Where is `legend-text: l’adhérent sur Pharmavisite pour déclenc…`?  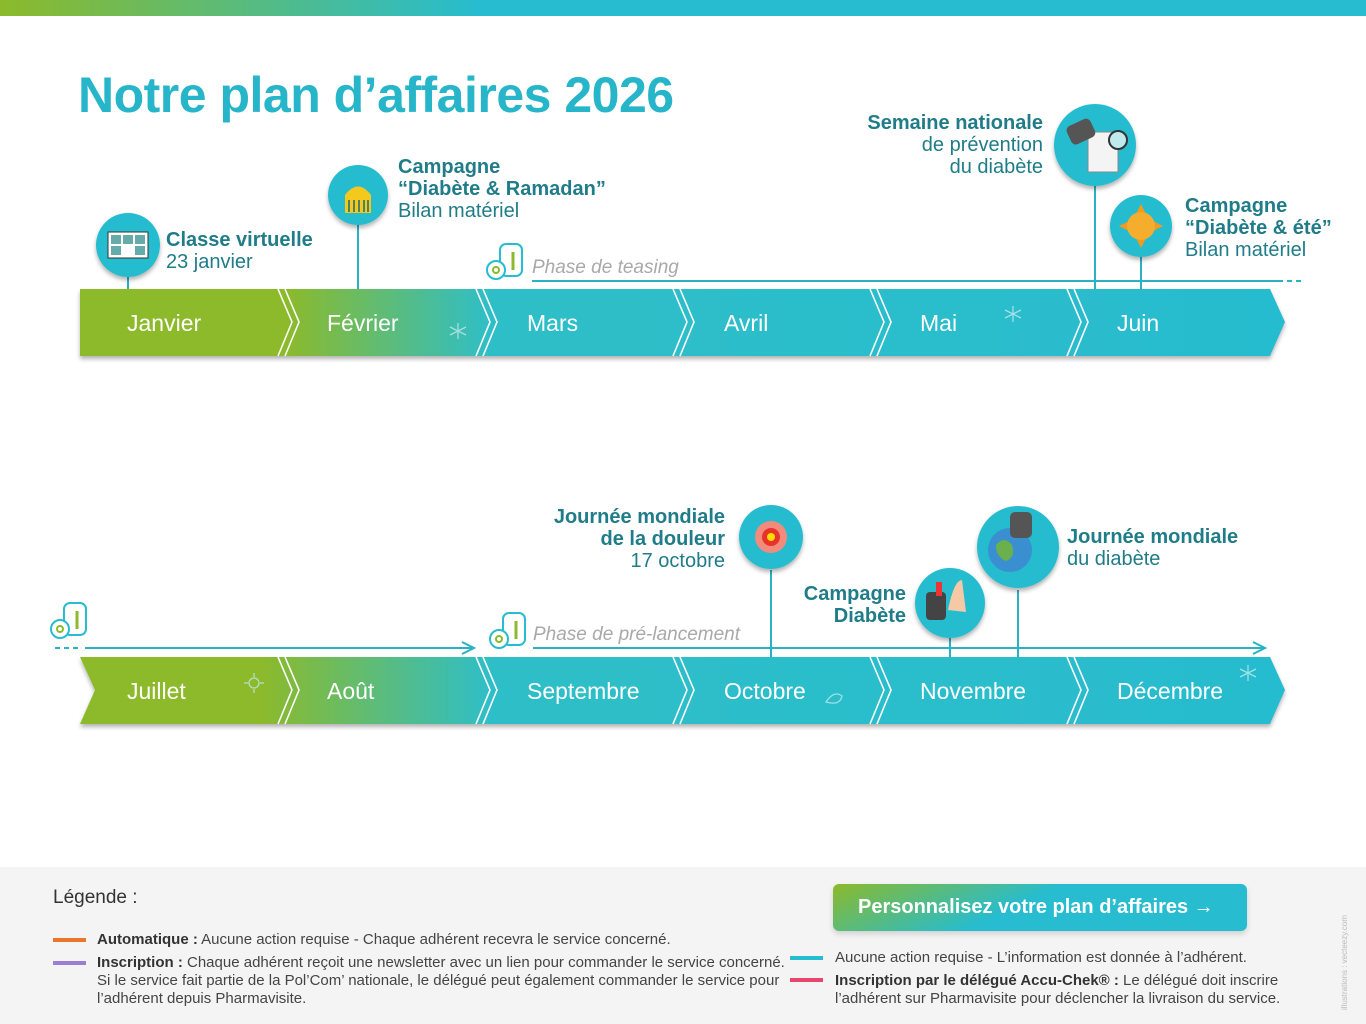
legend-text: l’adhérent sur Pharmavisite pour déclenc… is located at coordinates (1058, 998).